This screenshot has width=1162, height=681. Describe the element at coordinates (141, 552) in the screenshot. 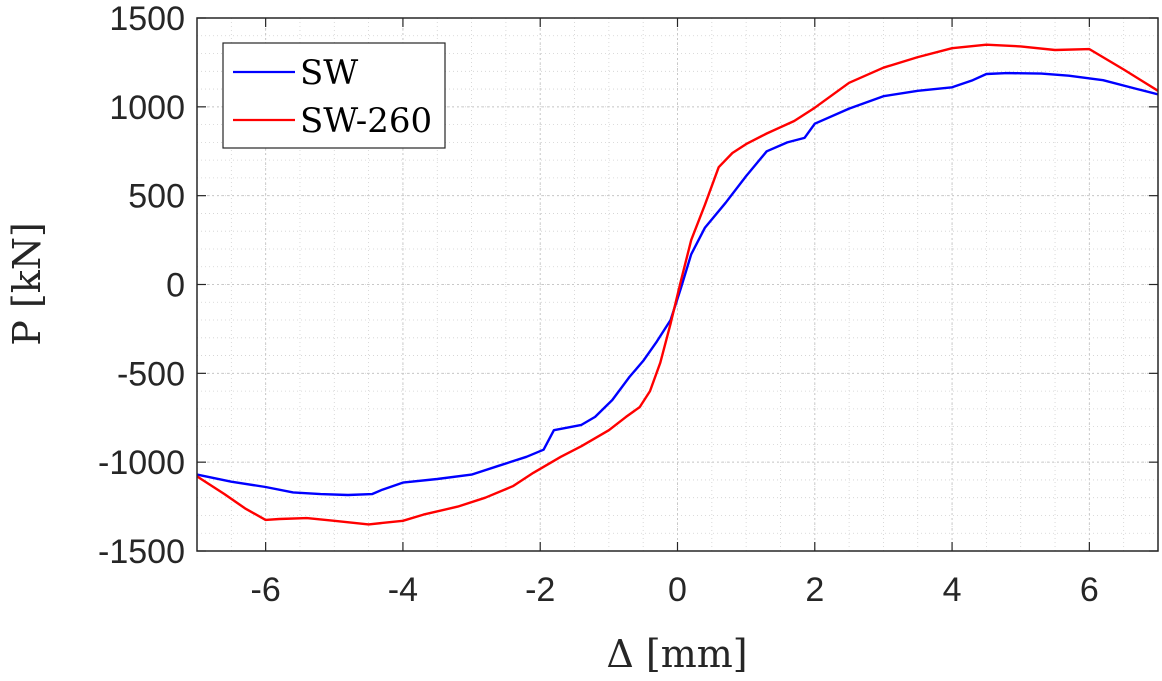

I see `y-tick-label: -1500` at that location.